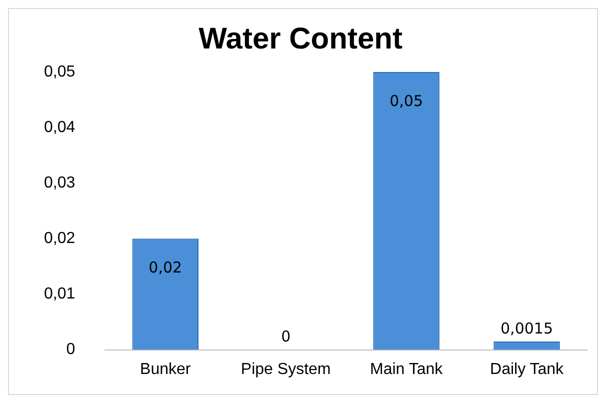  Describe the element at coordinates (165, 267) in the screenshot. I see `data-label: 0,02` at that location.